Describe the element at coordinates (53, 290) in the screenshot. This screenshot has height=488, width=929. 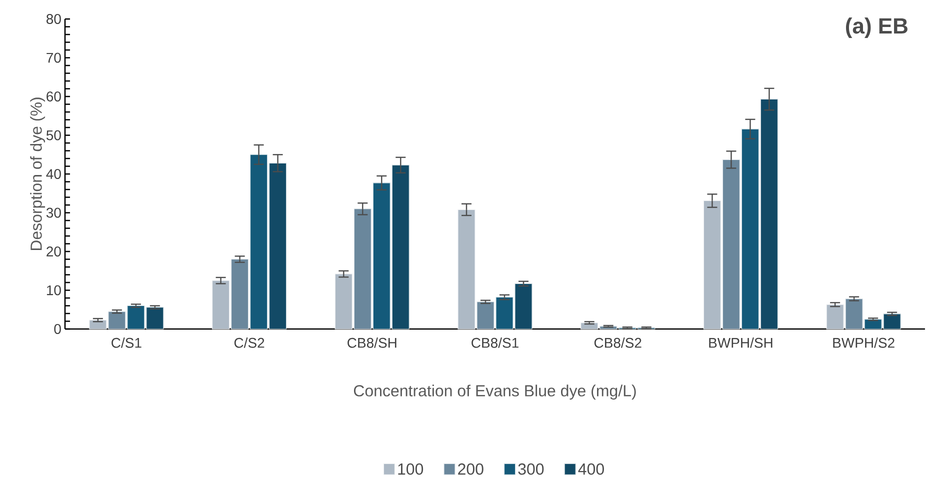
I see `y-tick-label: 10` at that location.